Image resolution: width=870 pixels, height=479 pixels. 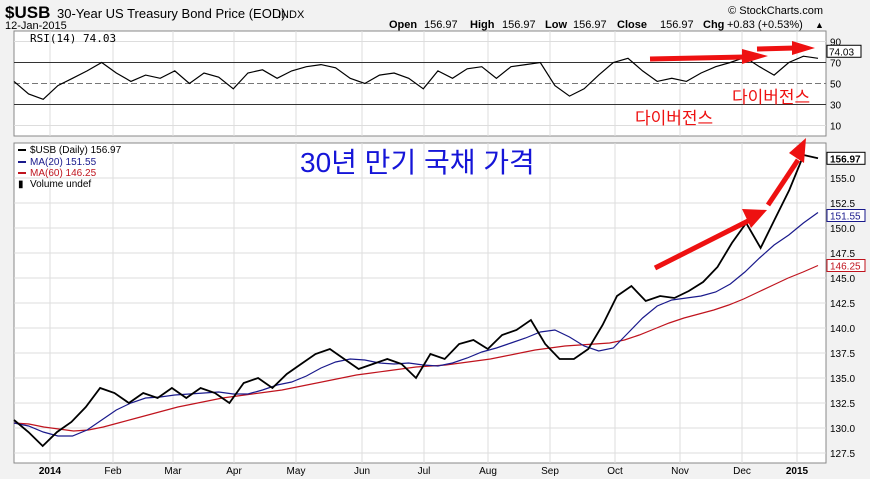 I want to click on open-value: 156.97, so click(x=441, y=25).